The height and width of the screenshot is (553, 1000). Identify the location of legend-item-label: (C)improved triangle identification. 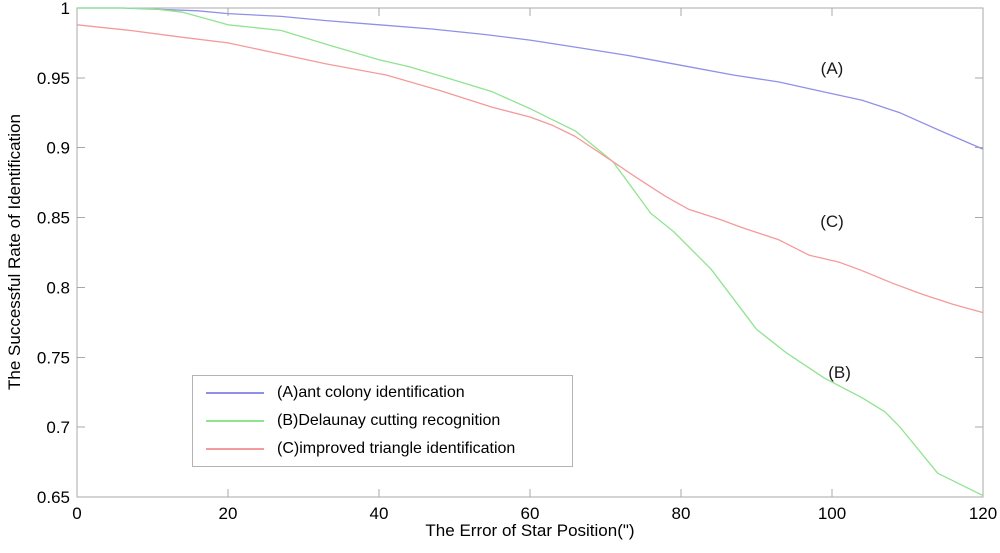
(396, 448).